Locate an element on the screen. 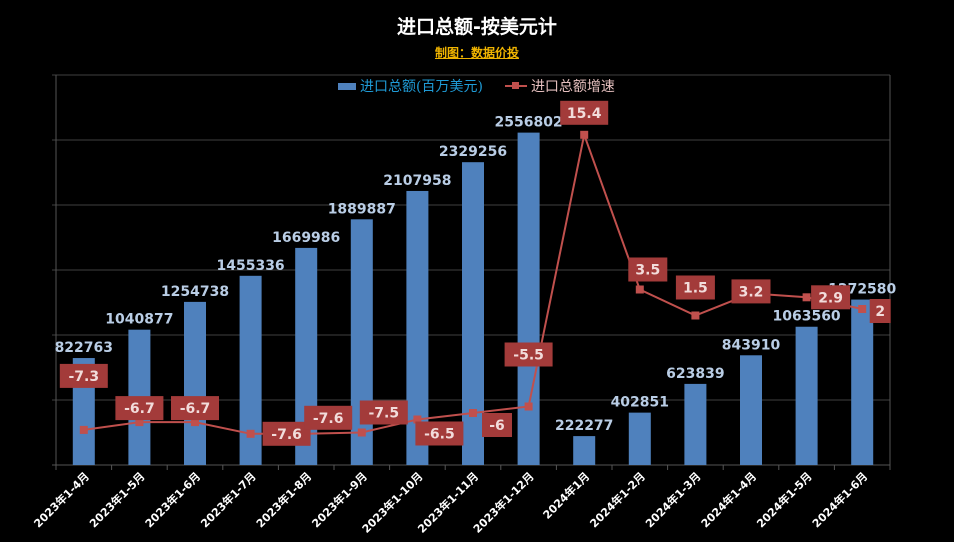 This screenshot has height=542, width=954. bar-data-label: 402851 is located at coordinates (640, 403).